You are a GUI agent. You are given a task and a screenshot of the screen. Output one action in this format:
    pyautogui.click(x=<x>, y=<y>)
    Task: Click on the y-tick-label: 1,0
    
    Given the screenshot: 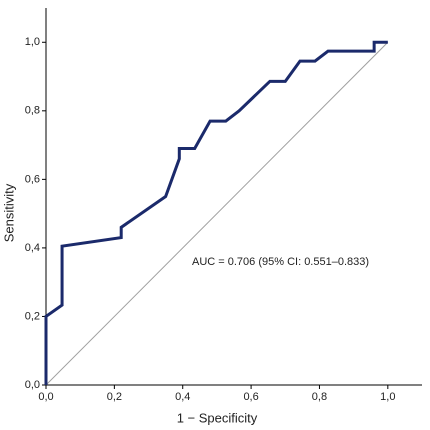 What is the action you would take?
    pyautogui.click(x=32, y=42)
    